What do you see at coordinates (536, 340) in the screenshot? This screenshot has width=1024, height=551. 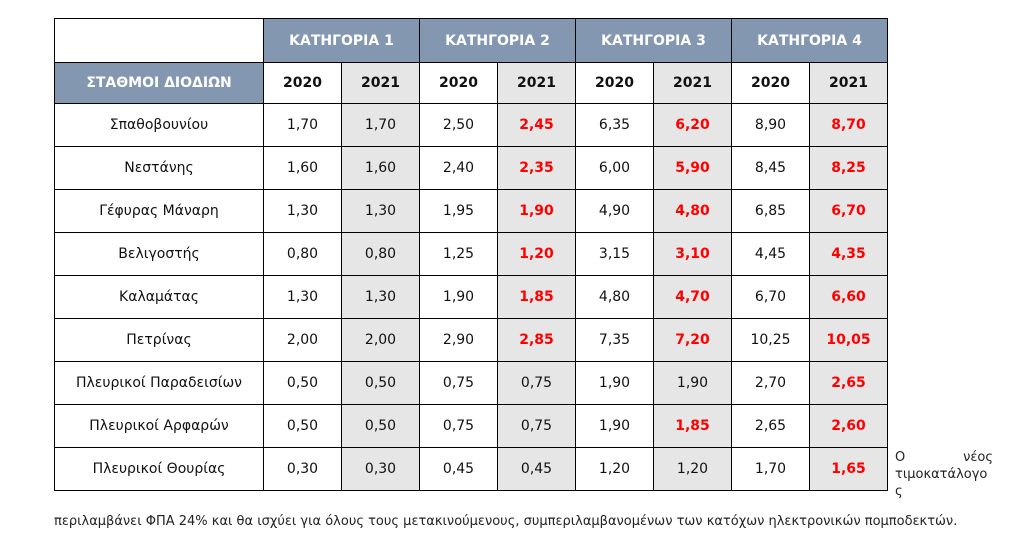 I see `price-cell: 2,85` at bounding box center [536, 340].